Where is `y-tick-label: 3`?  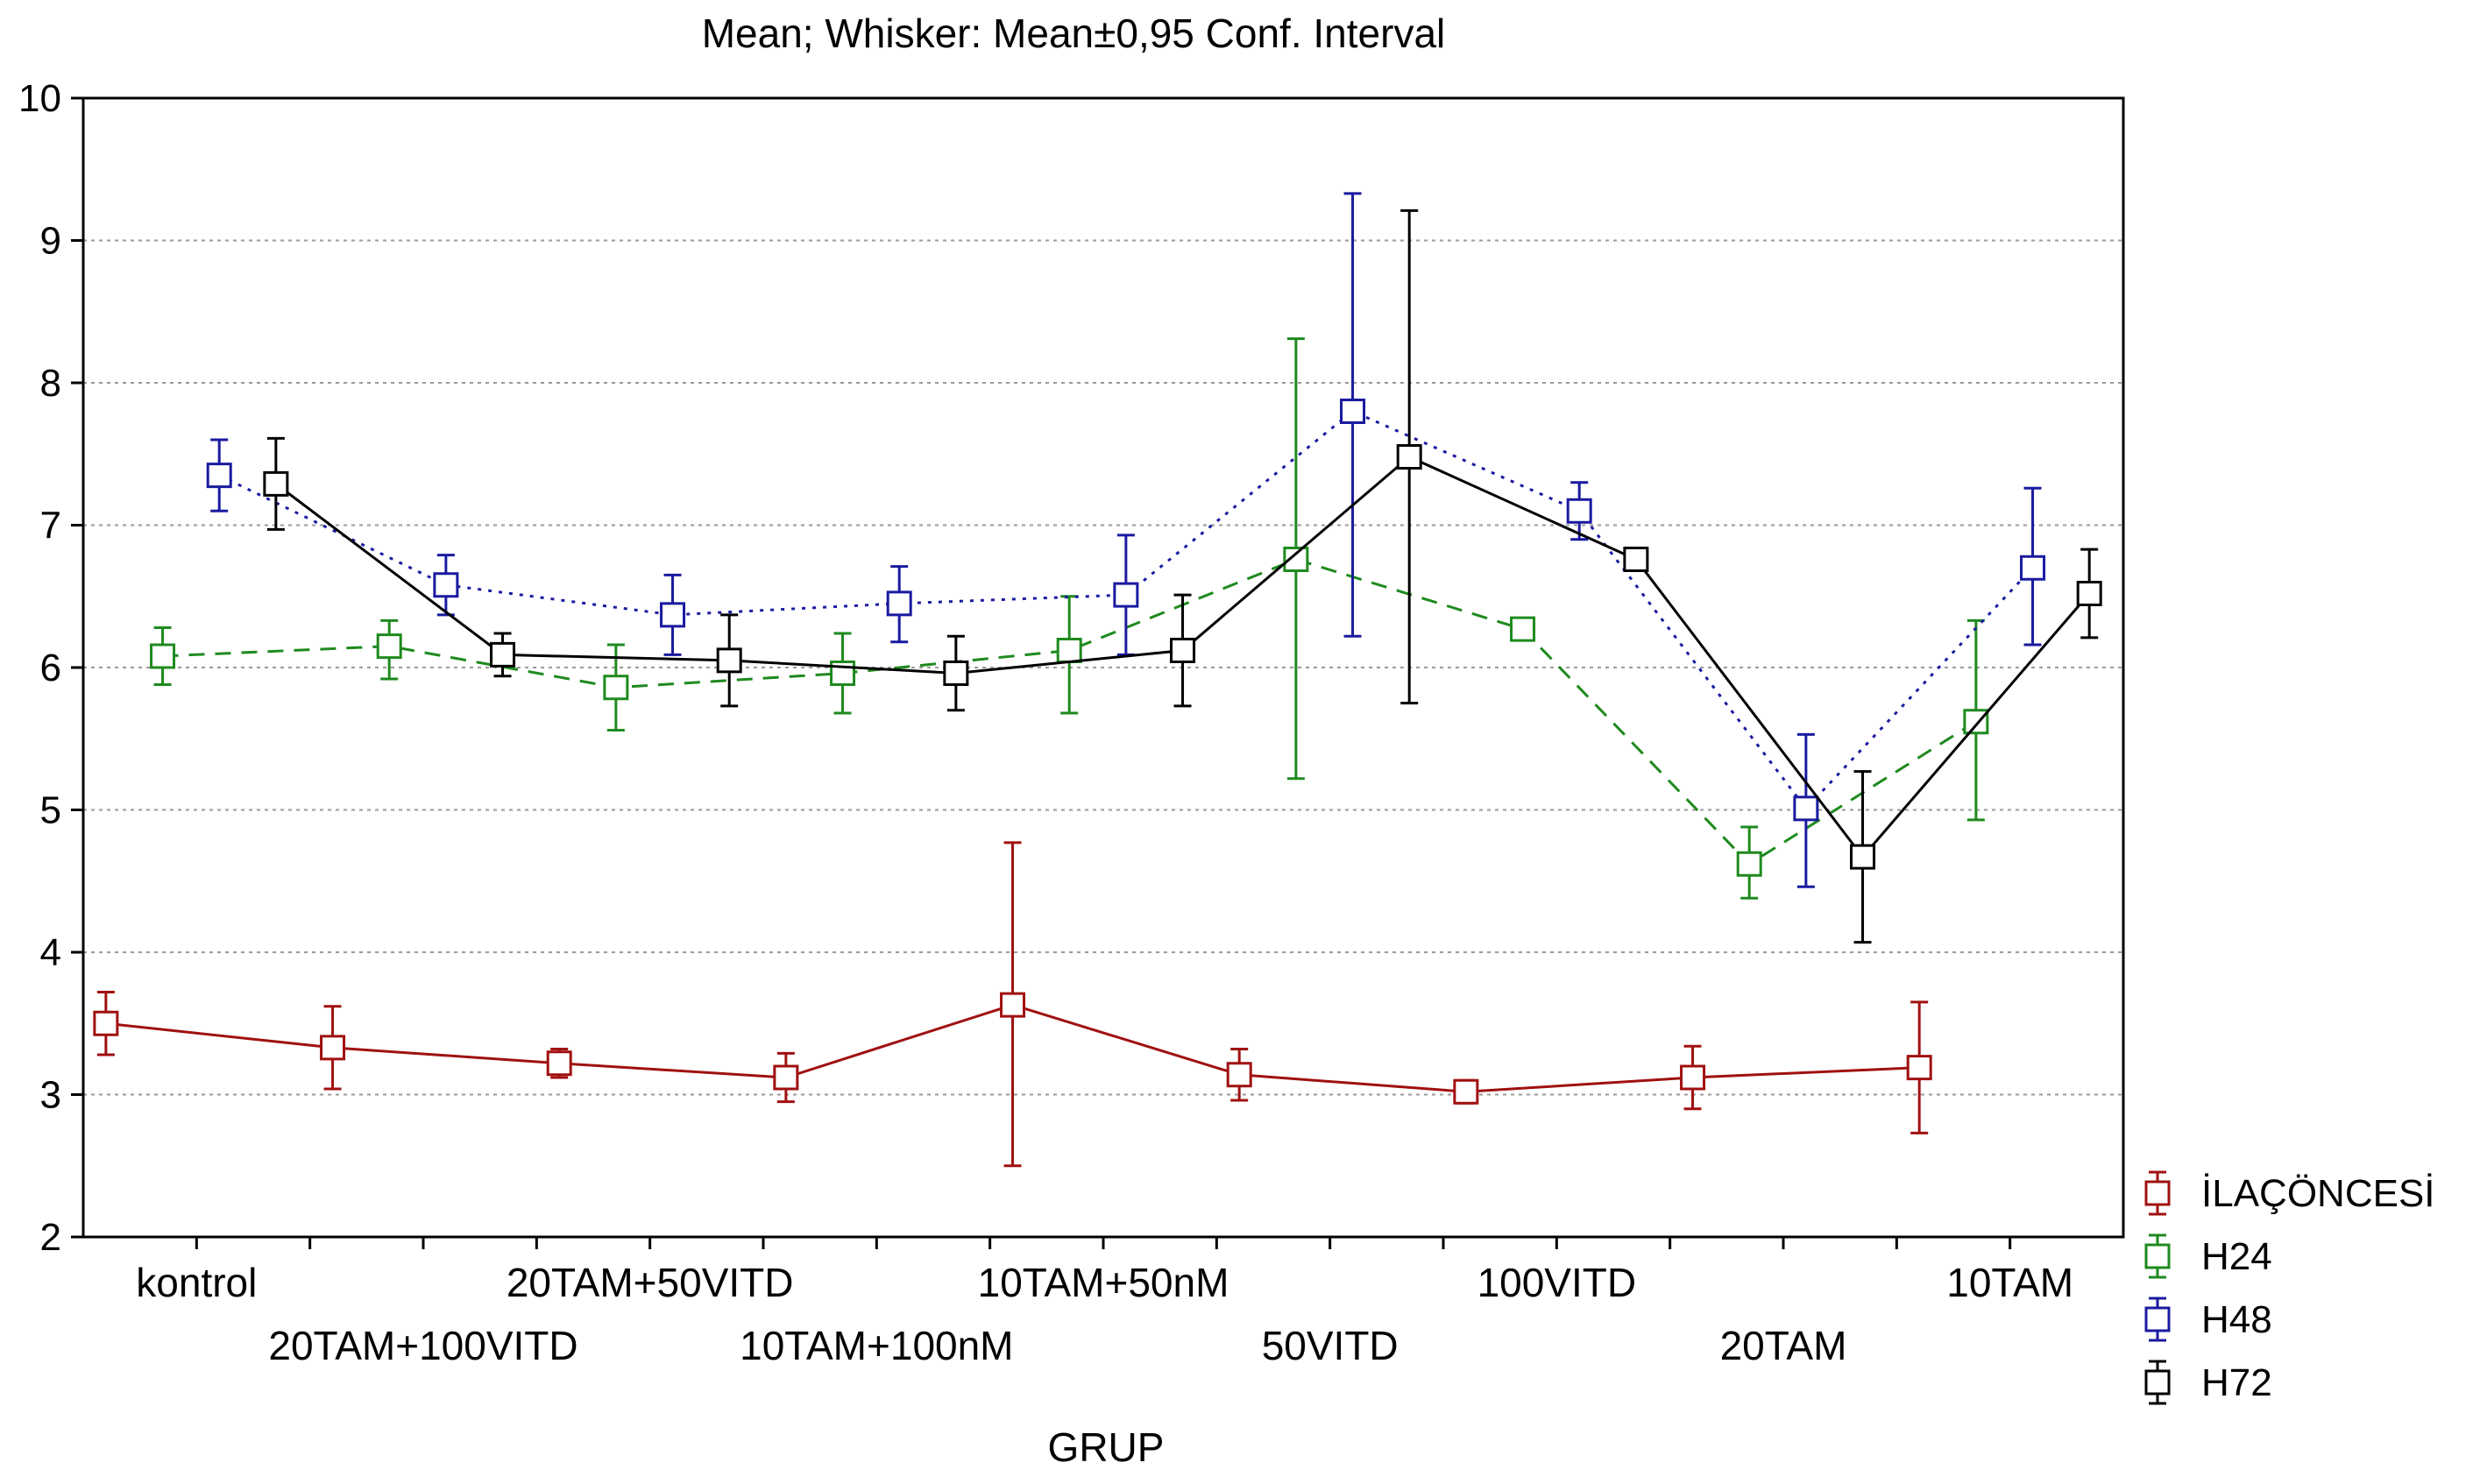 y-tick-label: 3 is located at coordinates (50, 1095).